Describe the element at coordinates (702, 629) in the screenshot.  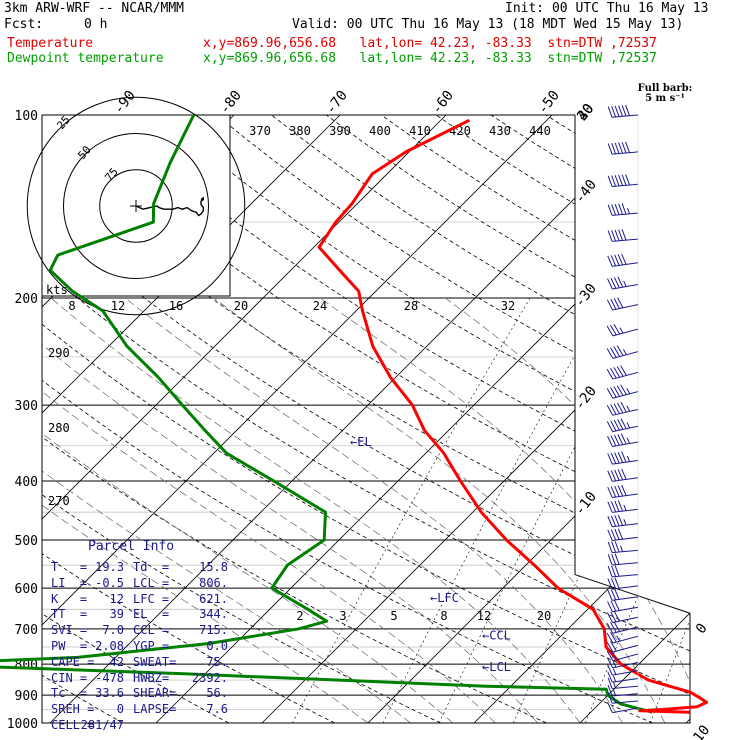
I see `isotherm-label: 0` at that location.